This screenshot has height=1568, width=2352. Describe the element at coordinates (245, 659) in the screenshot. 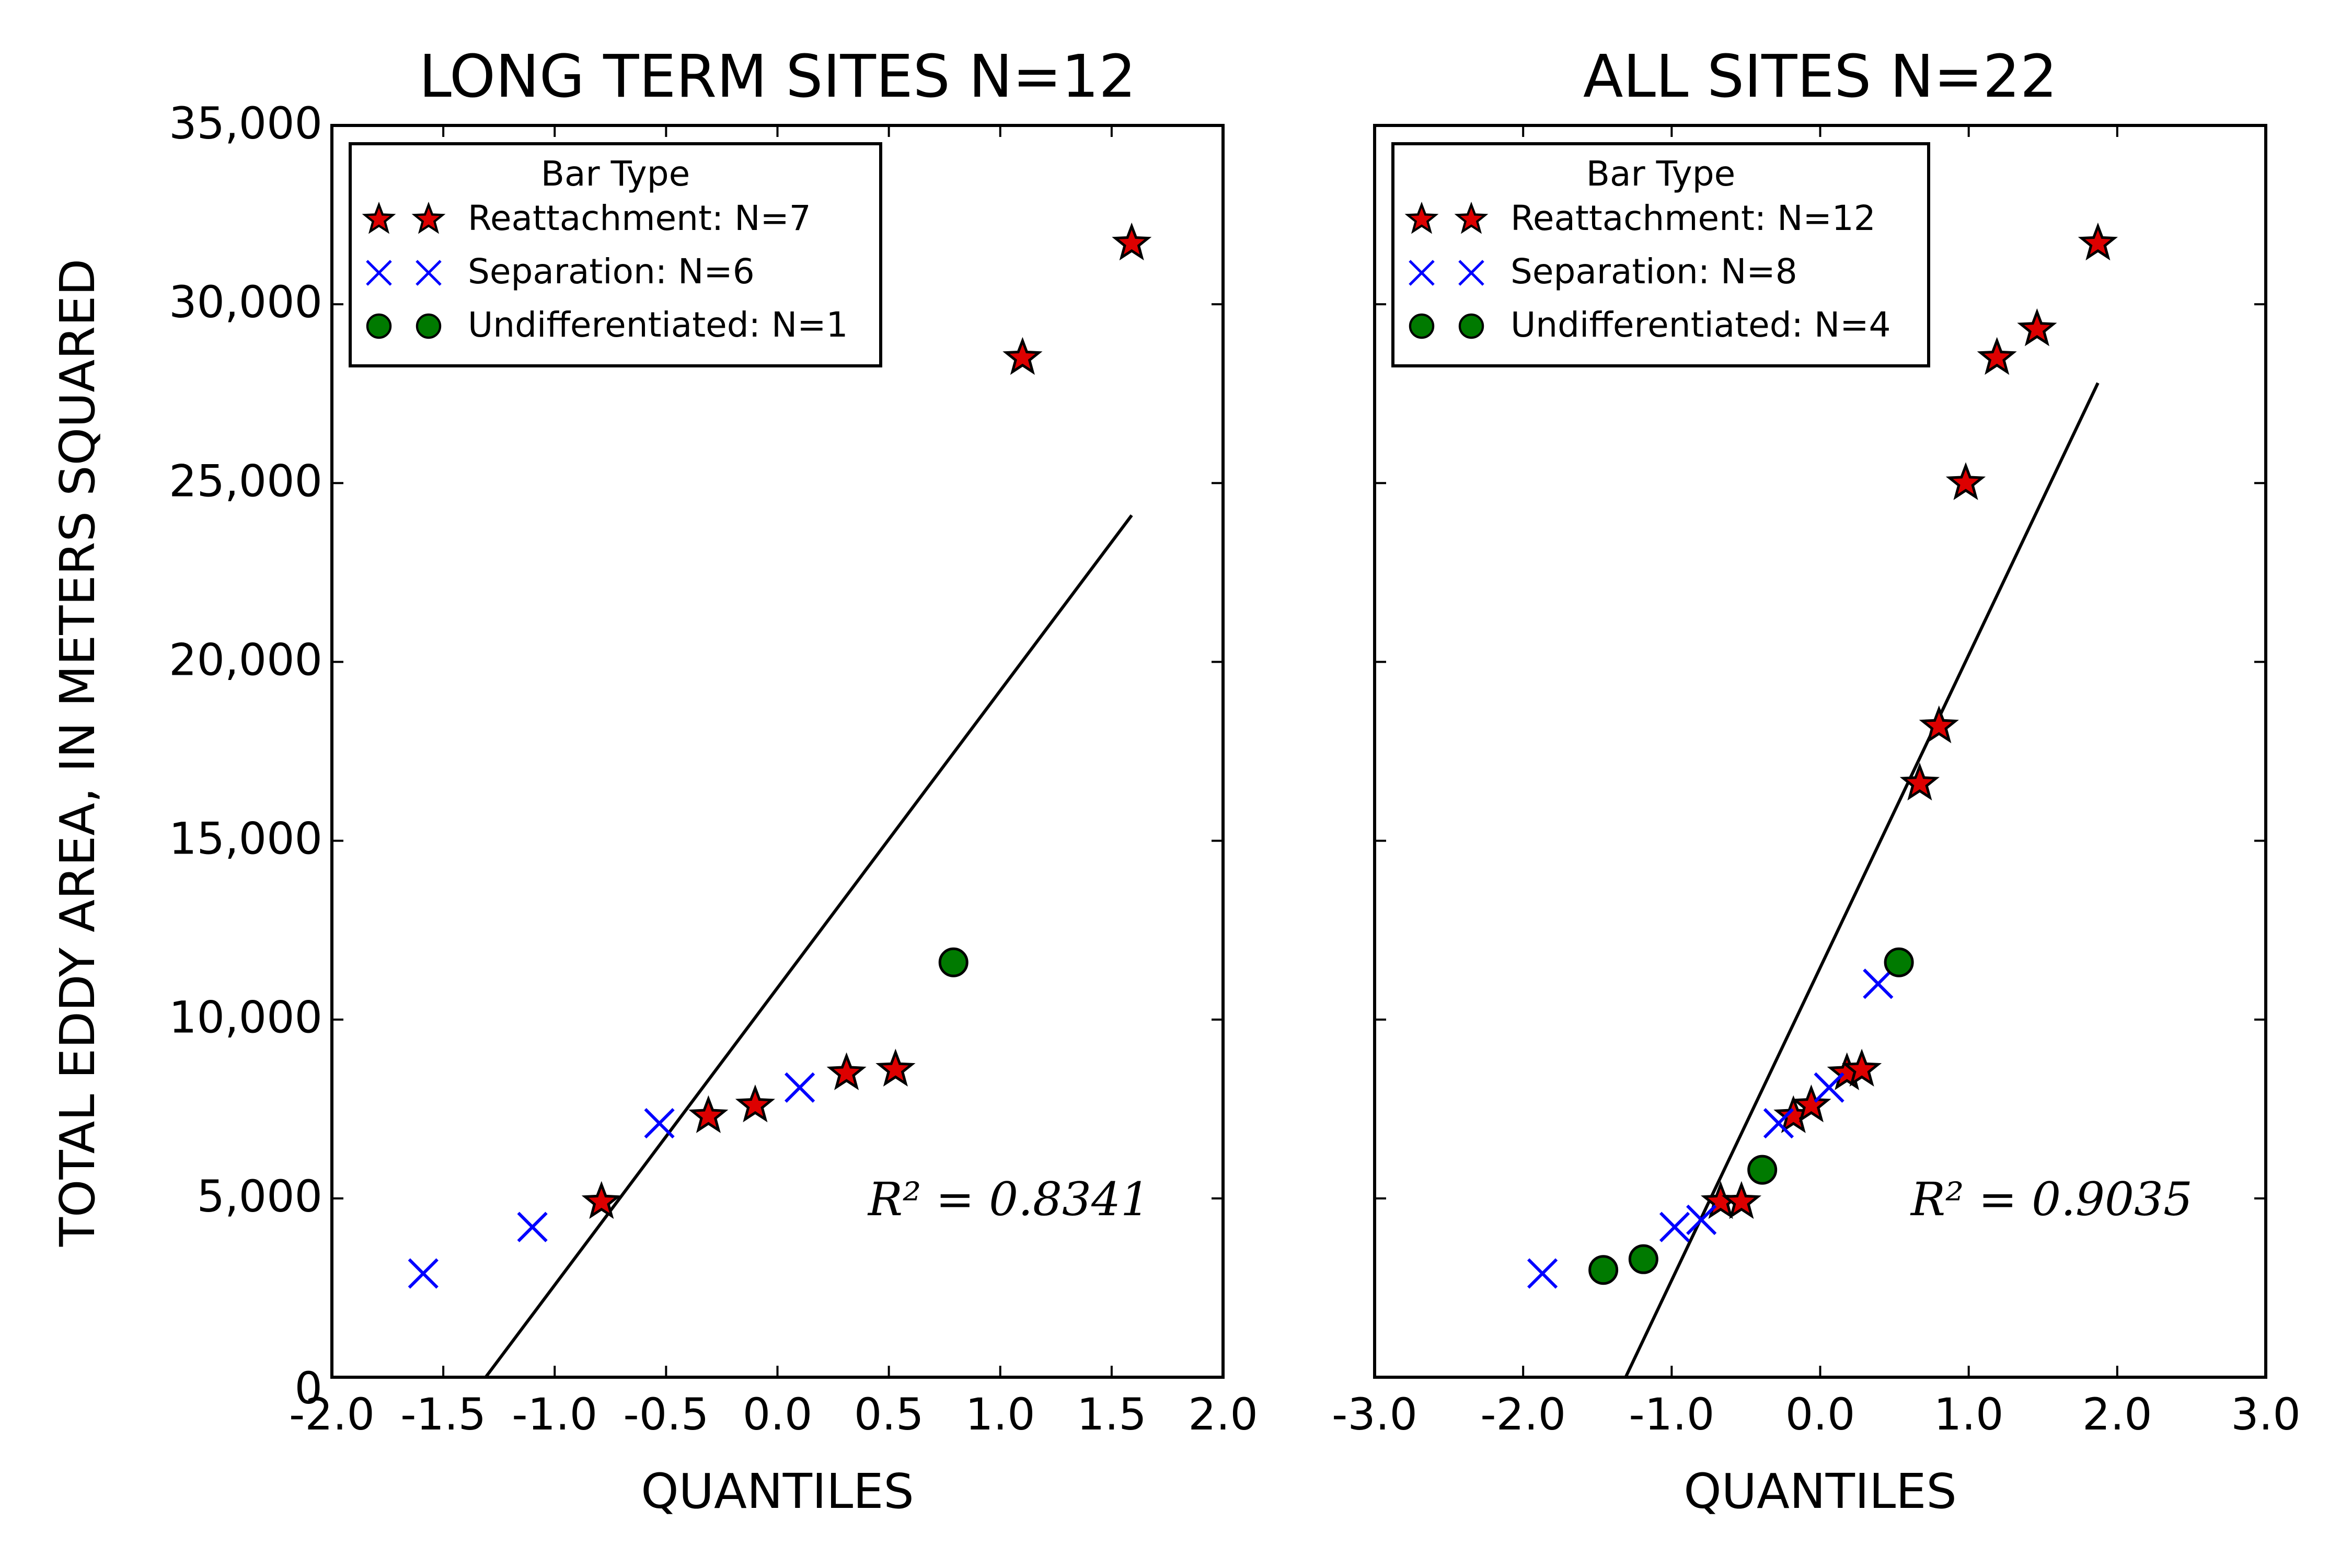

I see `y-tick-label: 20,000` at that location.